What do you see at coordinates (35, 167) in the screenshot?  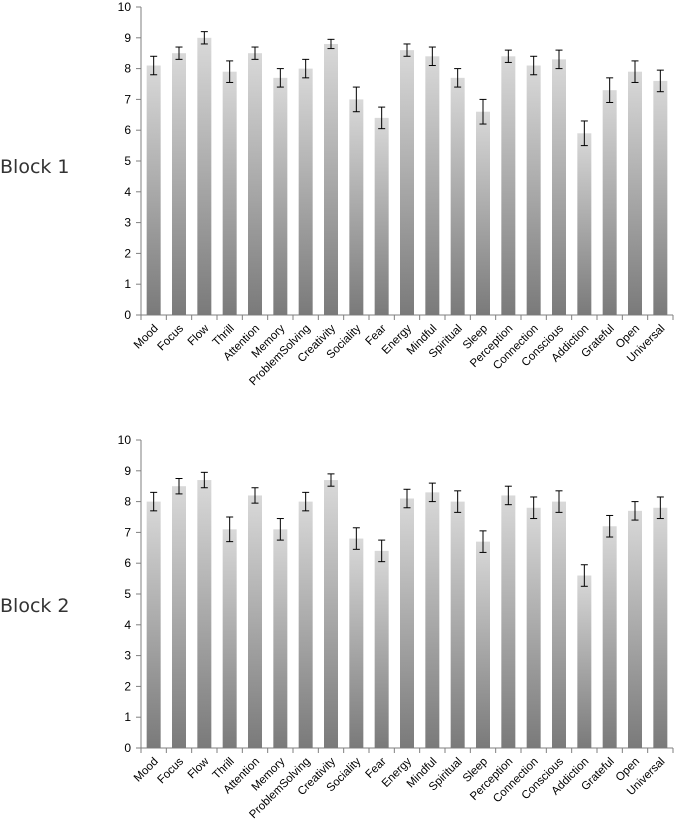 I see `block-1-label: Block 1` at bounding box center [35, 167].